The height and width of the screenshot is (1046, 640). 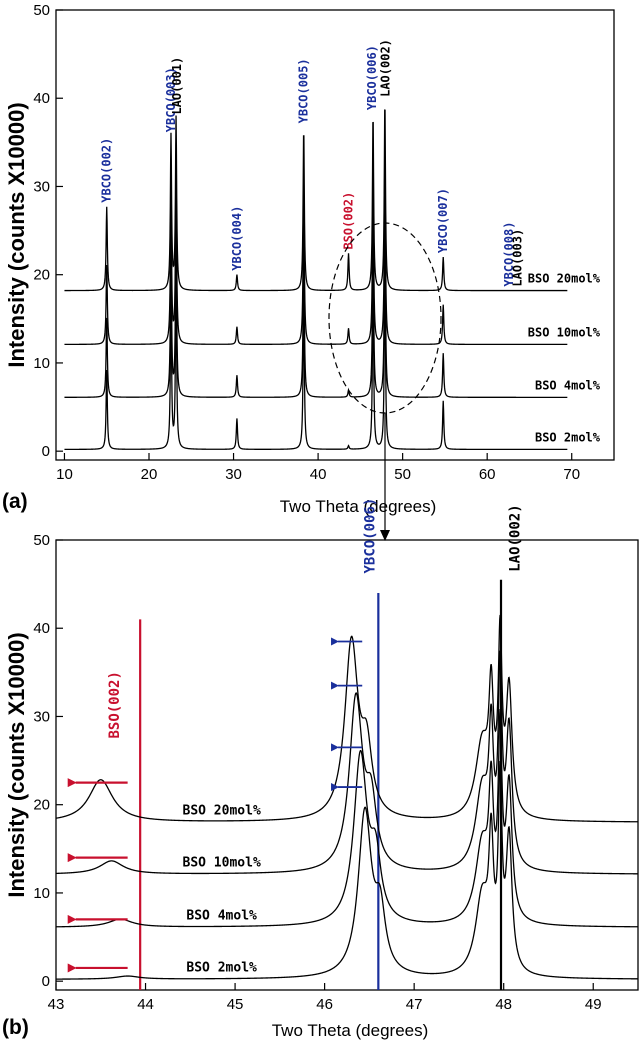 I want to click on peak-label-a-lao-002: LAO(002), so click(x=386, y=68).